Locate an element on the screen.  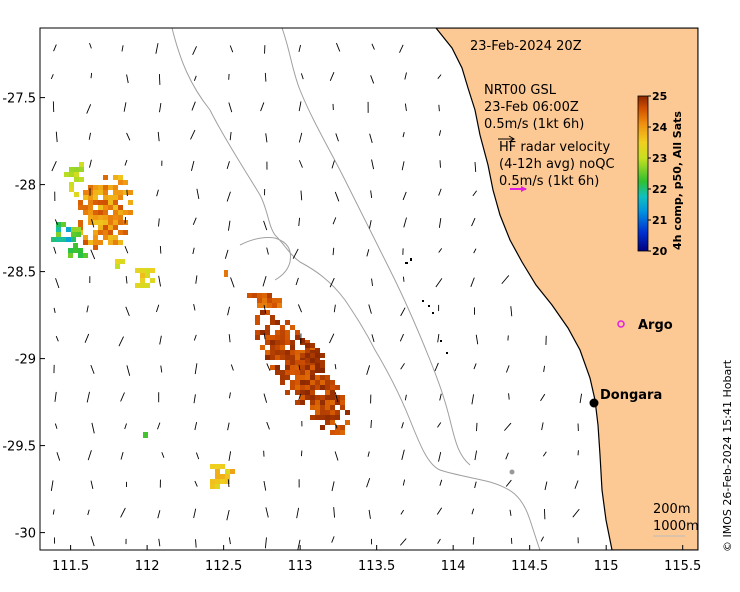
lon-tick-label: 113 is located at coordinates (300, 566).